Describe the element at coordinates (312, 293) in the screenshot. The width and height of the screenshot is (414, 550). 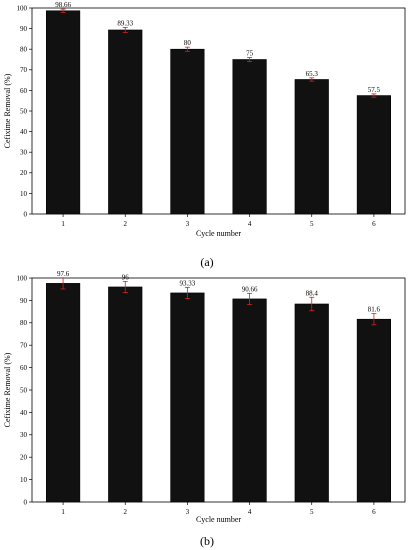
I see `data-label: 88.4` at that location.